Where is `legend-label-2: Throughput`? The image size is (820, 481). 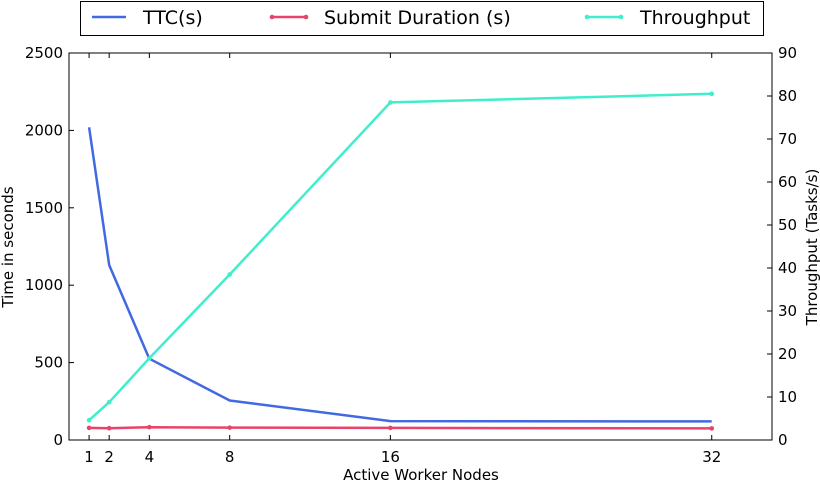 legend-label-2: Throughput is located at coordinates (694, 18).